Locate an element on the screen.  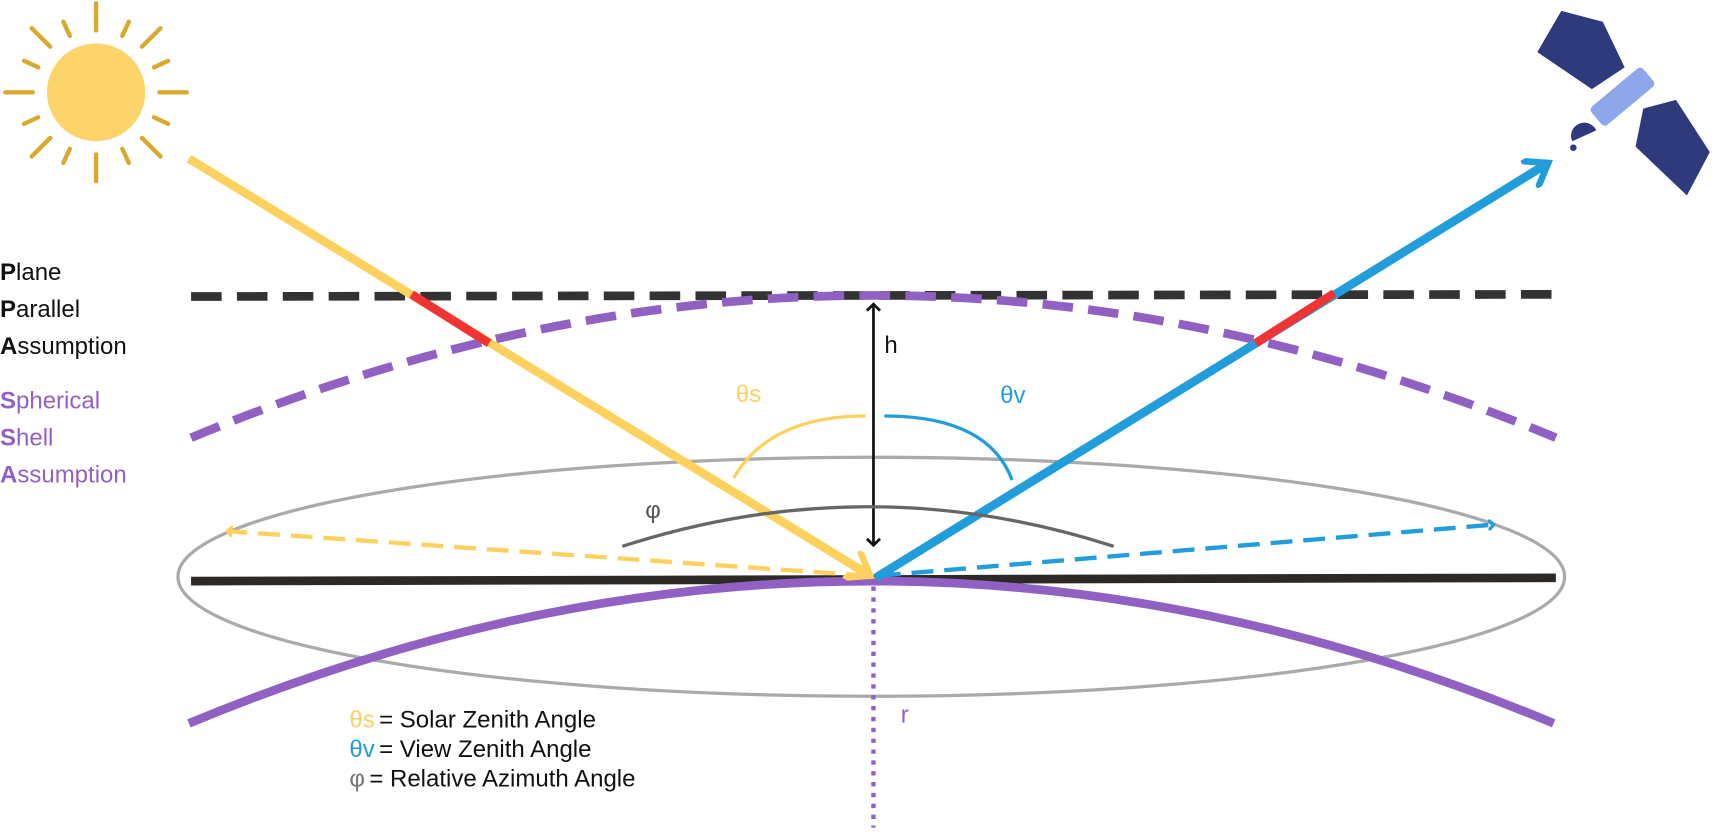
legend-entry: θv = View Zenith Angle is located at coordinates (470, 749).